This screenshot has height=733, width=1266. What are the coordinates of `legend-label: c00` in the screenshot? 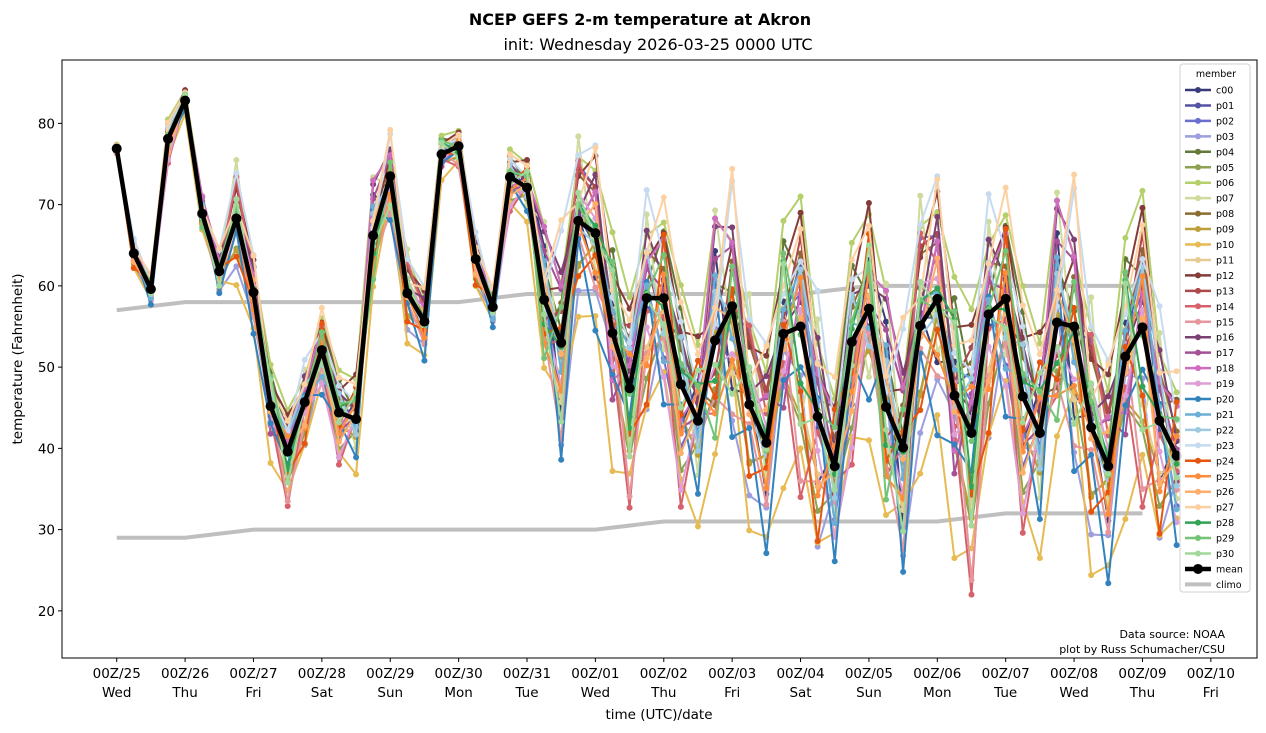 It's located at (1224, 91).